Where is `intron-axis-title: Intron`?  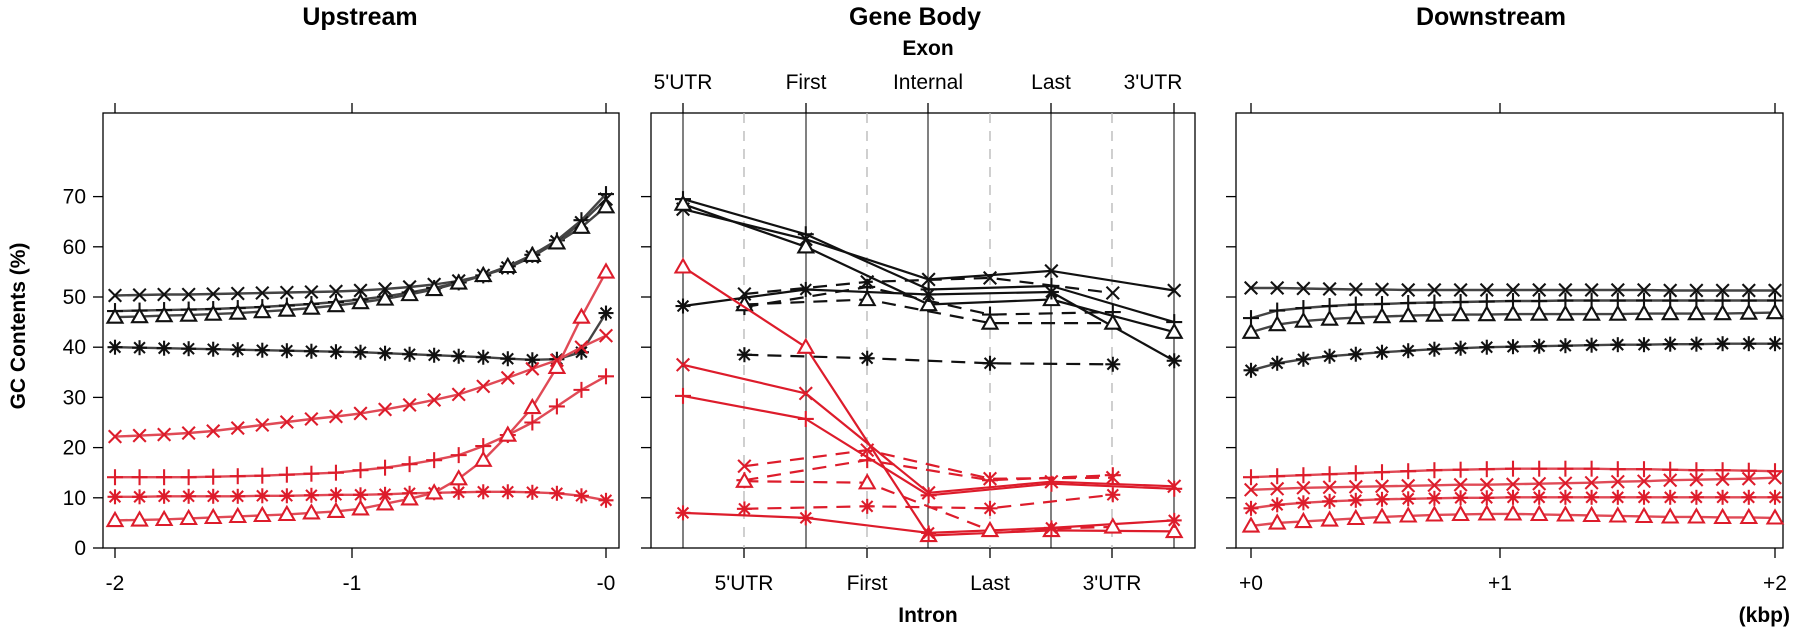
intron-axis-title: Intron is located at coordinates (927, 615).